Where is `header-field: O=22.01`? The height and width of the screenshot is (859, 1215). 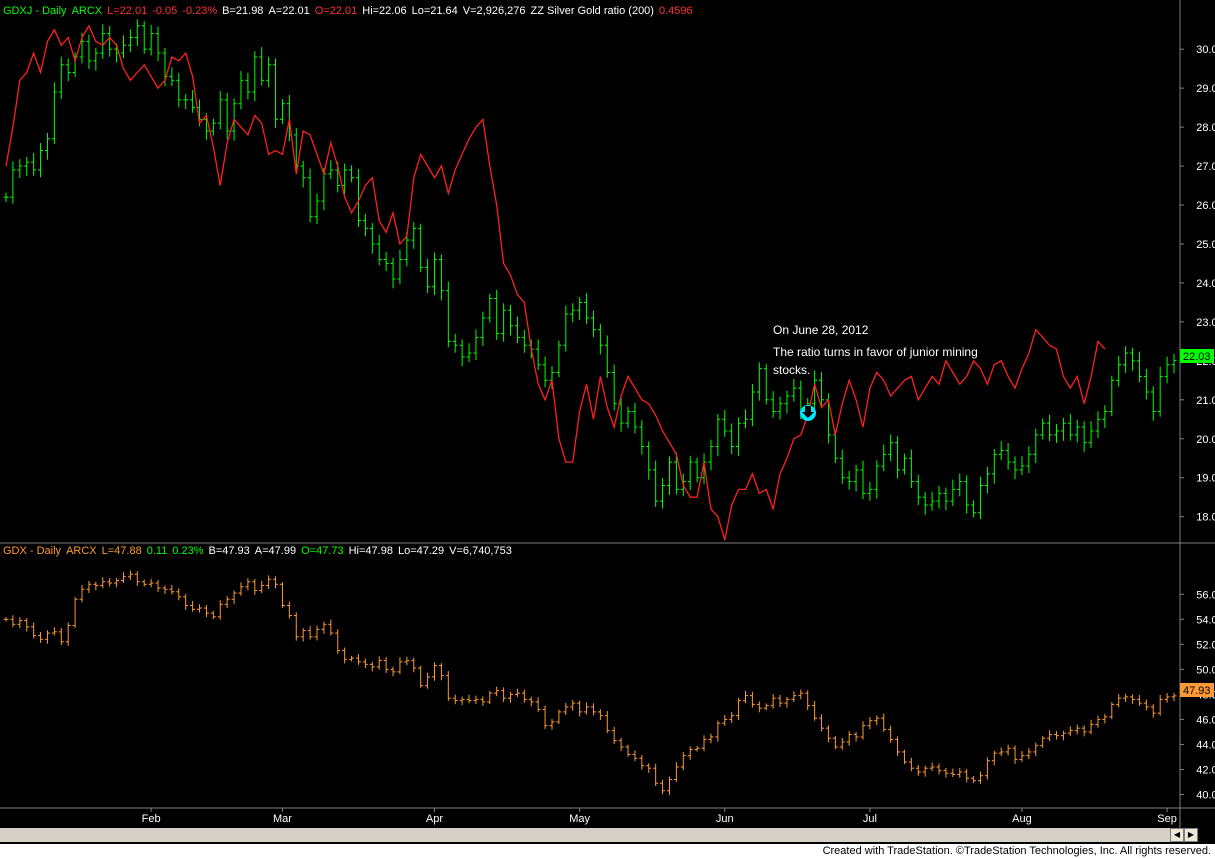
header-field: O=22.01 is located at coordinates (336, 11).